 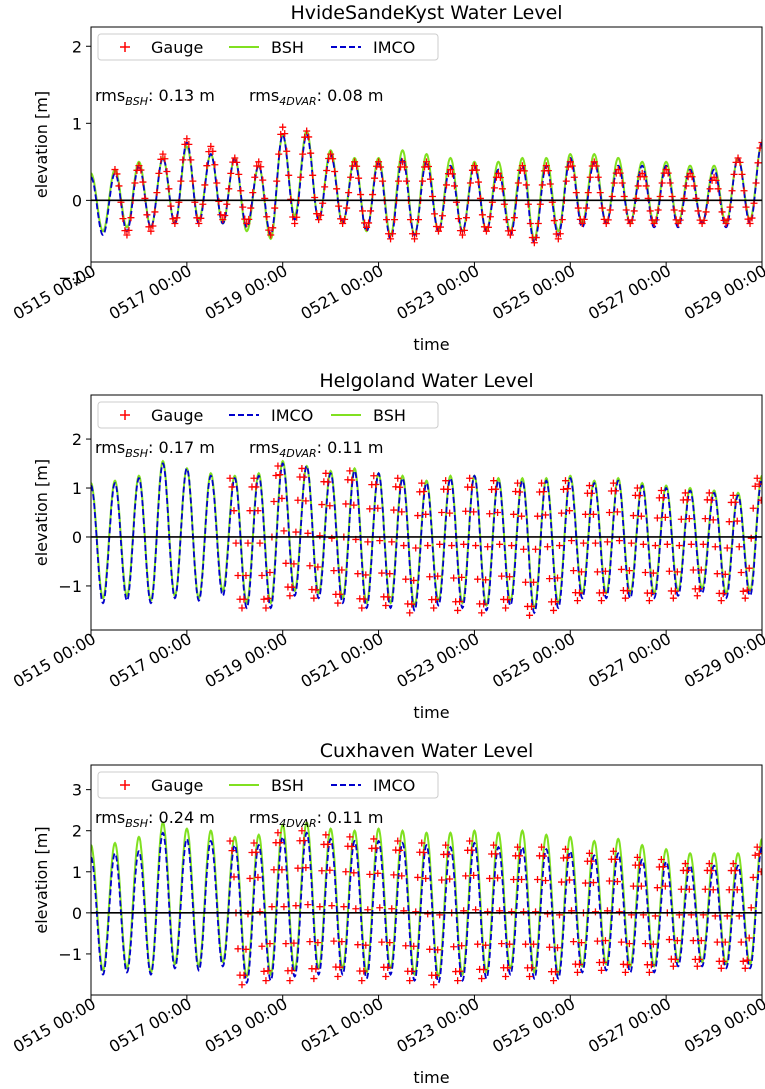 What do you see at coordinates (426, 908) in the screenshot?
I see `series-imco-line` at bounding box center [426, 908].